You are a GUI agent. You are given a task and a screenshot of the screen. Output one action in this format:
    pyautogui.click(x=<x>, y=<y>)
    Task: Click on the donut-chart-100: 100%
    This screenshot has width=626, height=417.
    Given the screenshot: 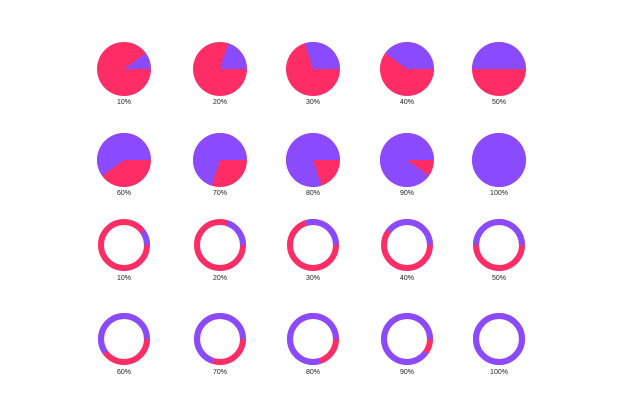 What is the action you would take?
    pyautogui.click(x=499, y=344)
    